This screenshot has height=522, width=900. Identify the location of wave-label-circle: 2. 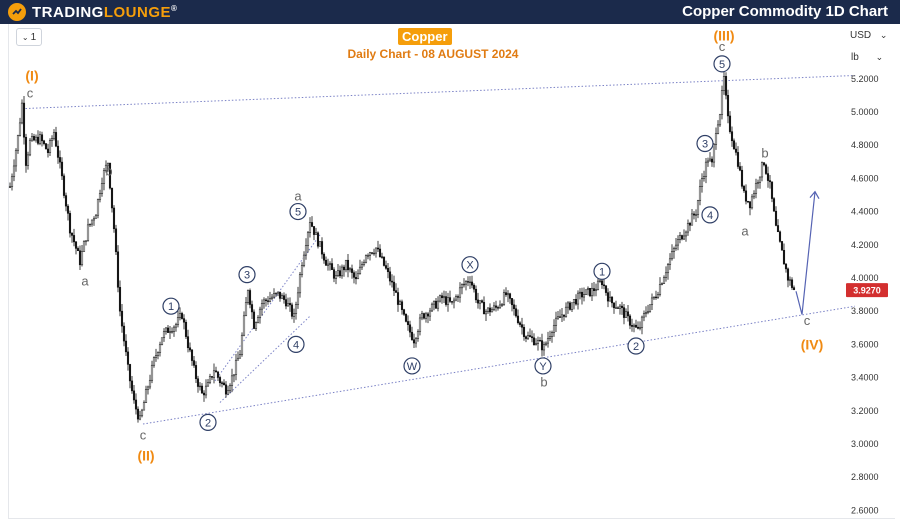
(636, 346).